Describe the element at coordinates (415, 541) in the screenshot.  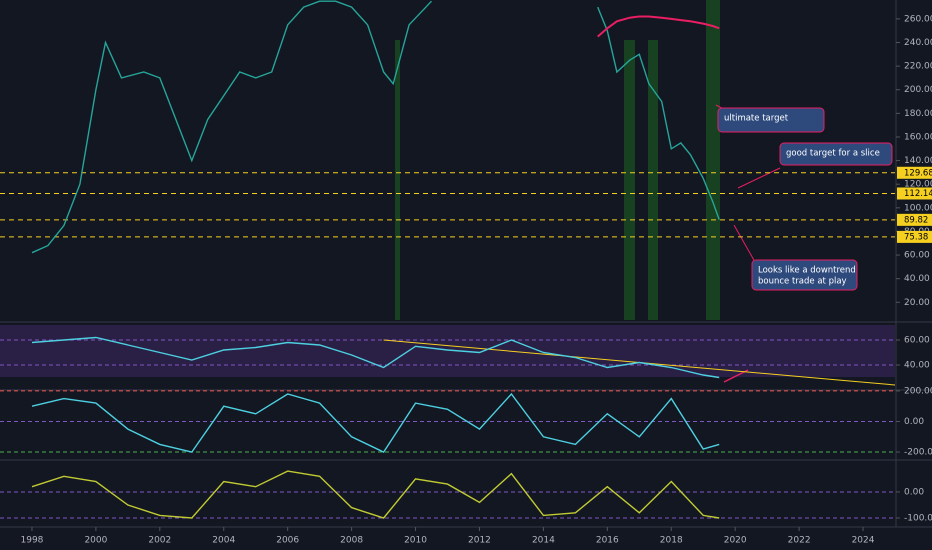
I see `x-tick-label: 2010` at that location.